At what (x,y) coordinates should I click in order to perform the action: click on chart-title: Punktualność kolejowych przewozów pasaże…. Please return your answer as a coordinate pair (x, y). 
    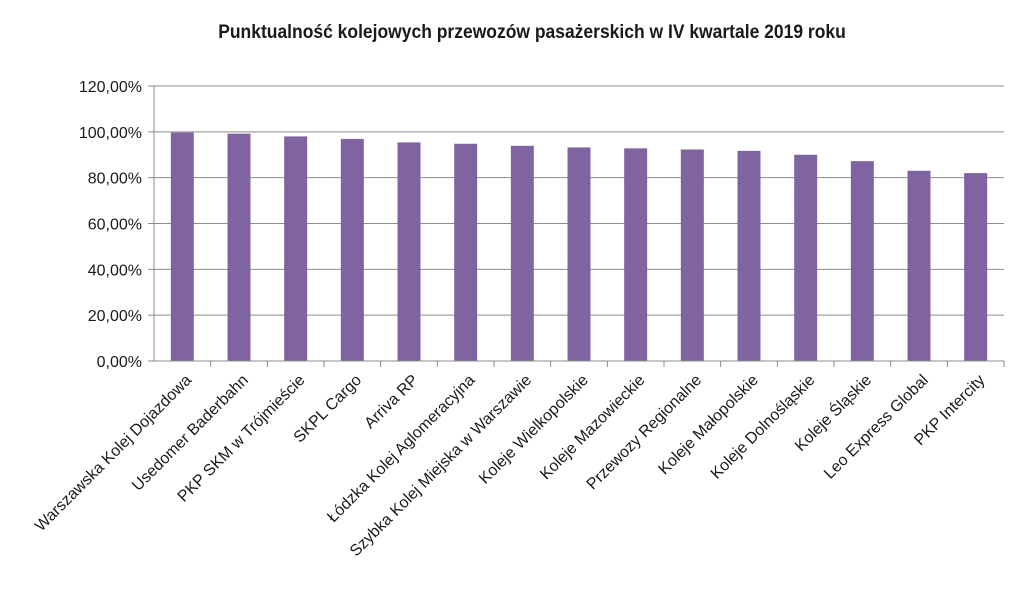
    Looking at the image, I should click on (532, 32).